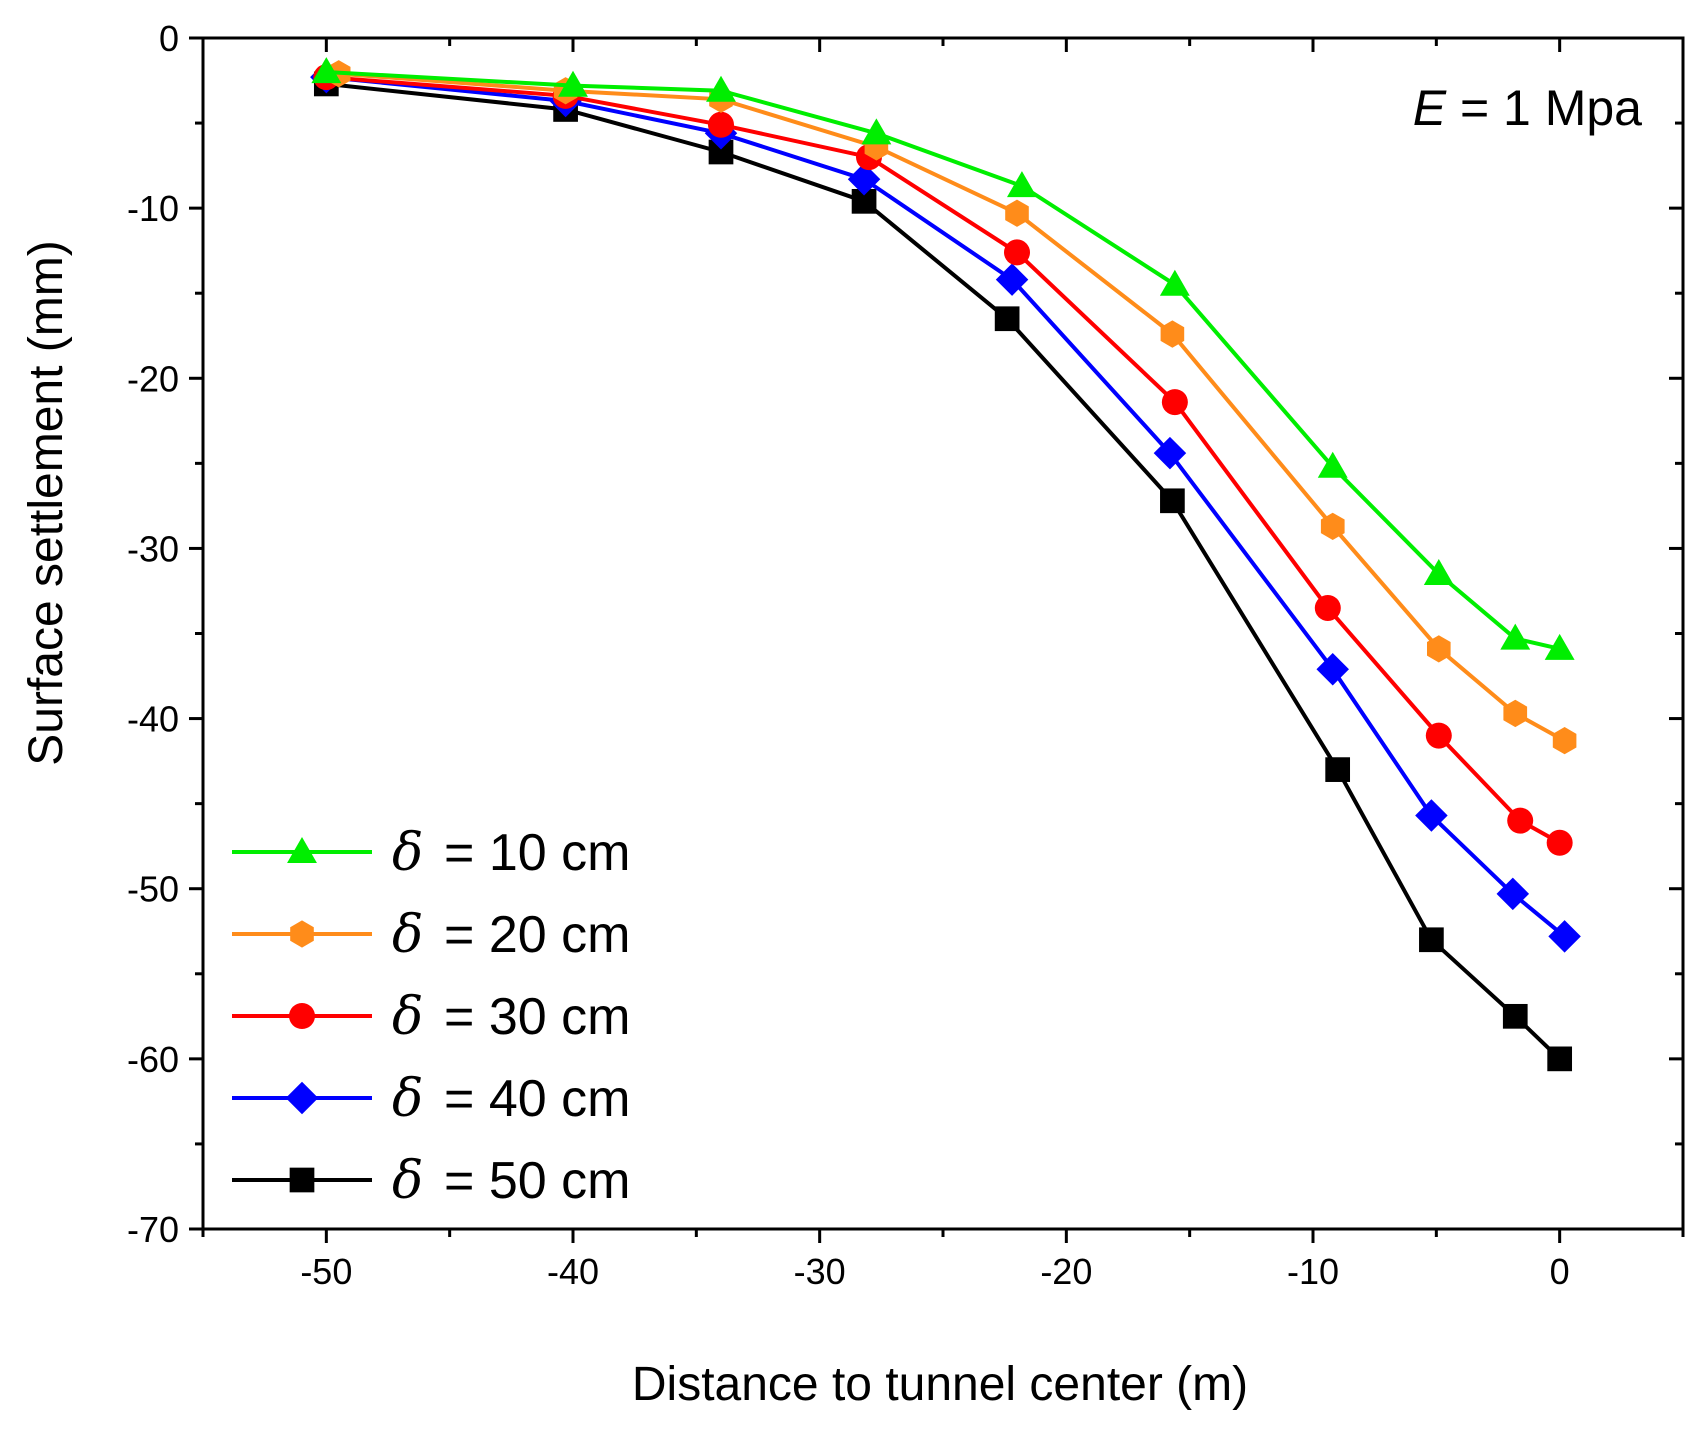 The width and height of the screenshot is (1694, 1429). I want to click on legend-item: δ = 40 cm, so click(431, 1099).